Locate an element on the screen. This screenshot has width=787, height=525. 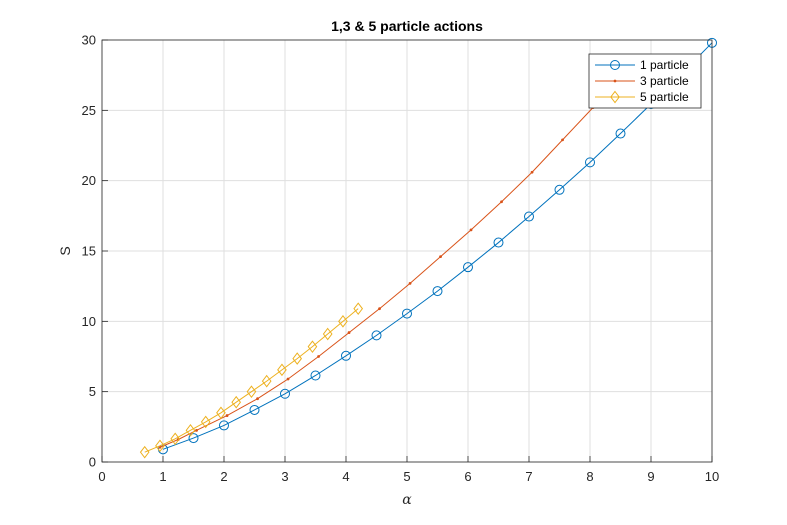
x-tick-label: 3 is located at coordinates (284, 476).